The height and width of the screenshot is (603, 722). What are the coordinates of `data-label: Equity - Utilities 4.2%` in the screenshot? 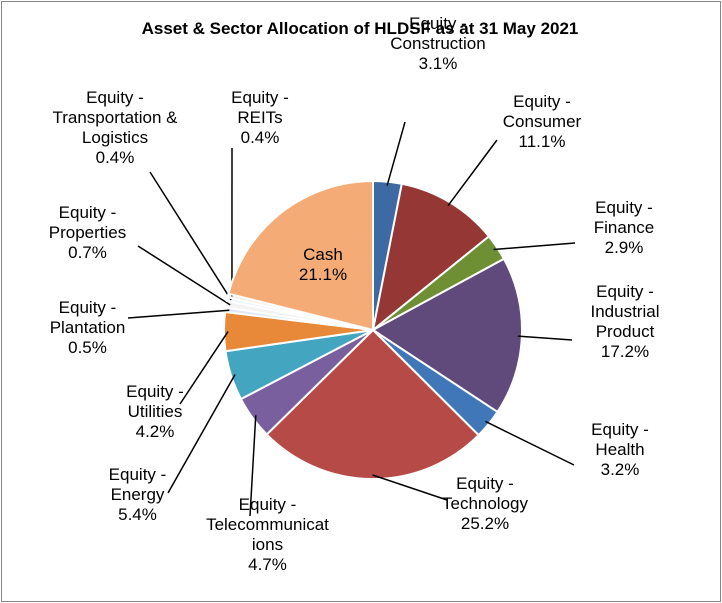 It's located at (155, 412).